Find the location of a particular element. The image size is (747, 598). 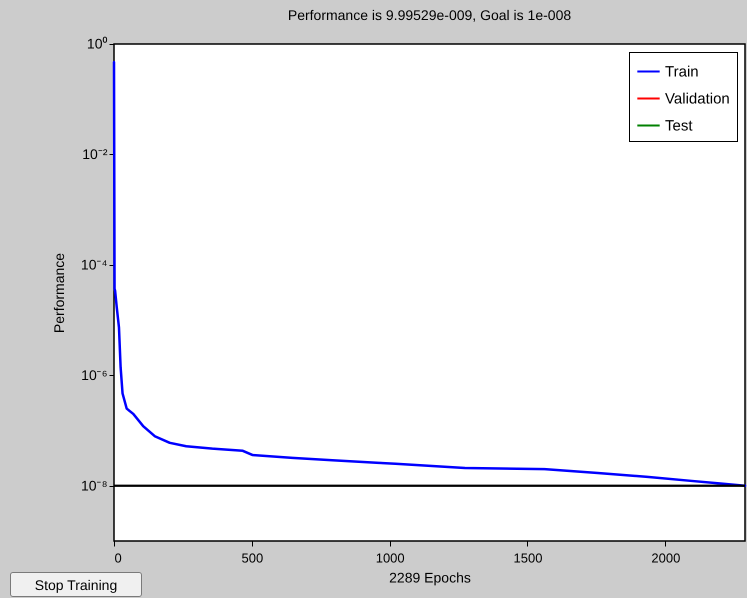

legend-label: Train is located at coordinates (682, 72).